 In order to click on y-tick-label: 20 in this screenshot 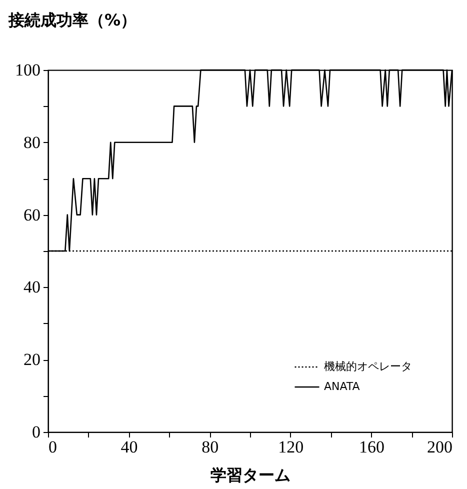, I will do `click(32, 360)`.